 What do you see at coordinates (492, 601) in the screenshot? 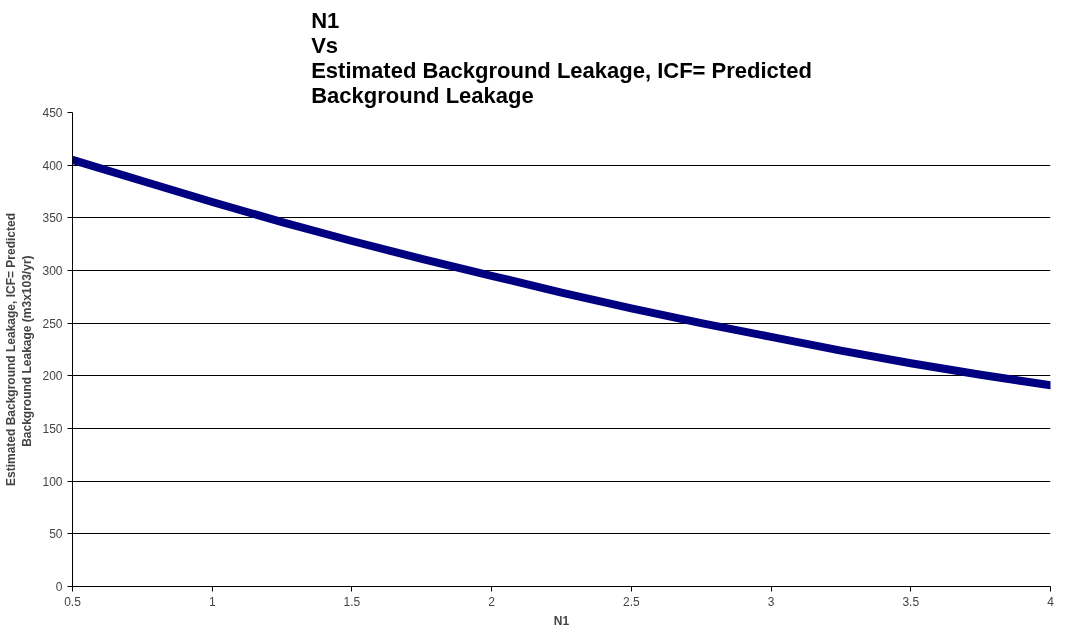
I see `x-tick-label: 2` at bounding box center [492, 601].